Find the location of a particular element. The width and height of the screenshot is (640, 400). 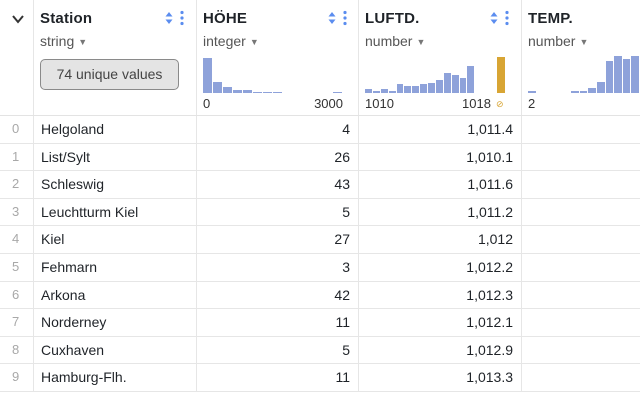

table-row: 0 Helgoland 4 1,011.4 is located at coordinates (320, 130).